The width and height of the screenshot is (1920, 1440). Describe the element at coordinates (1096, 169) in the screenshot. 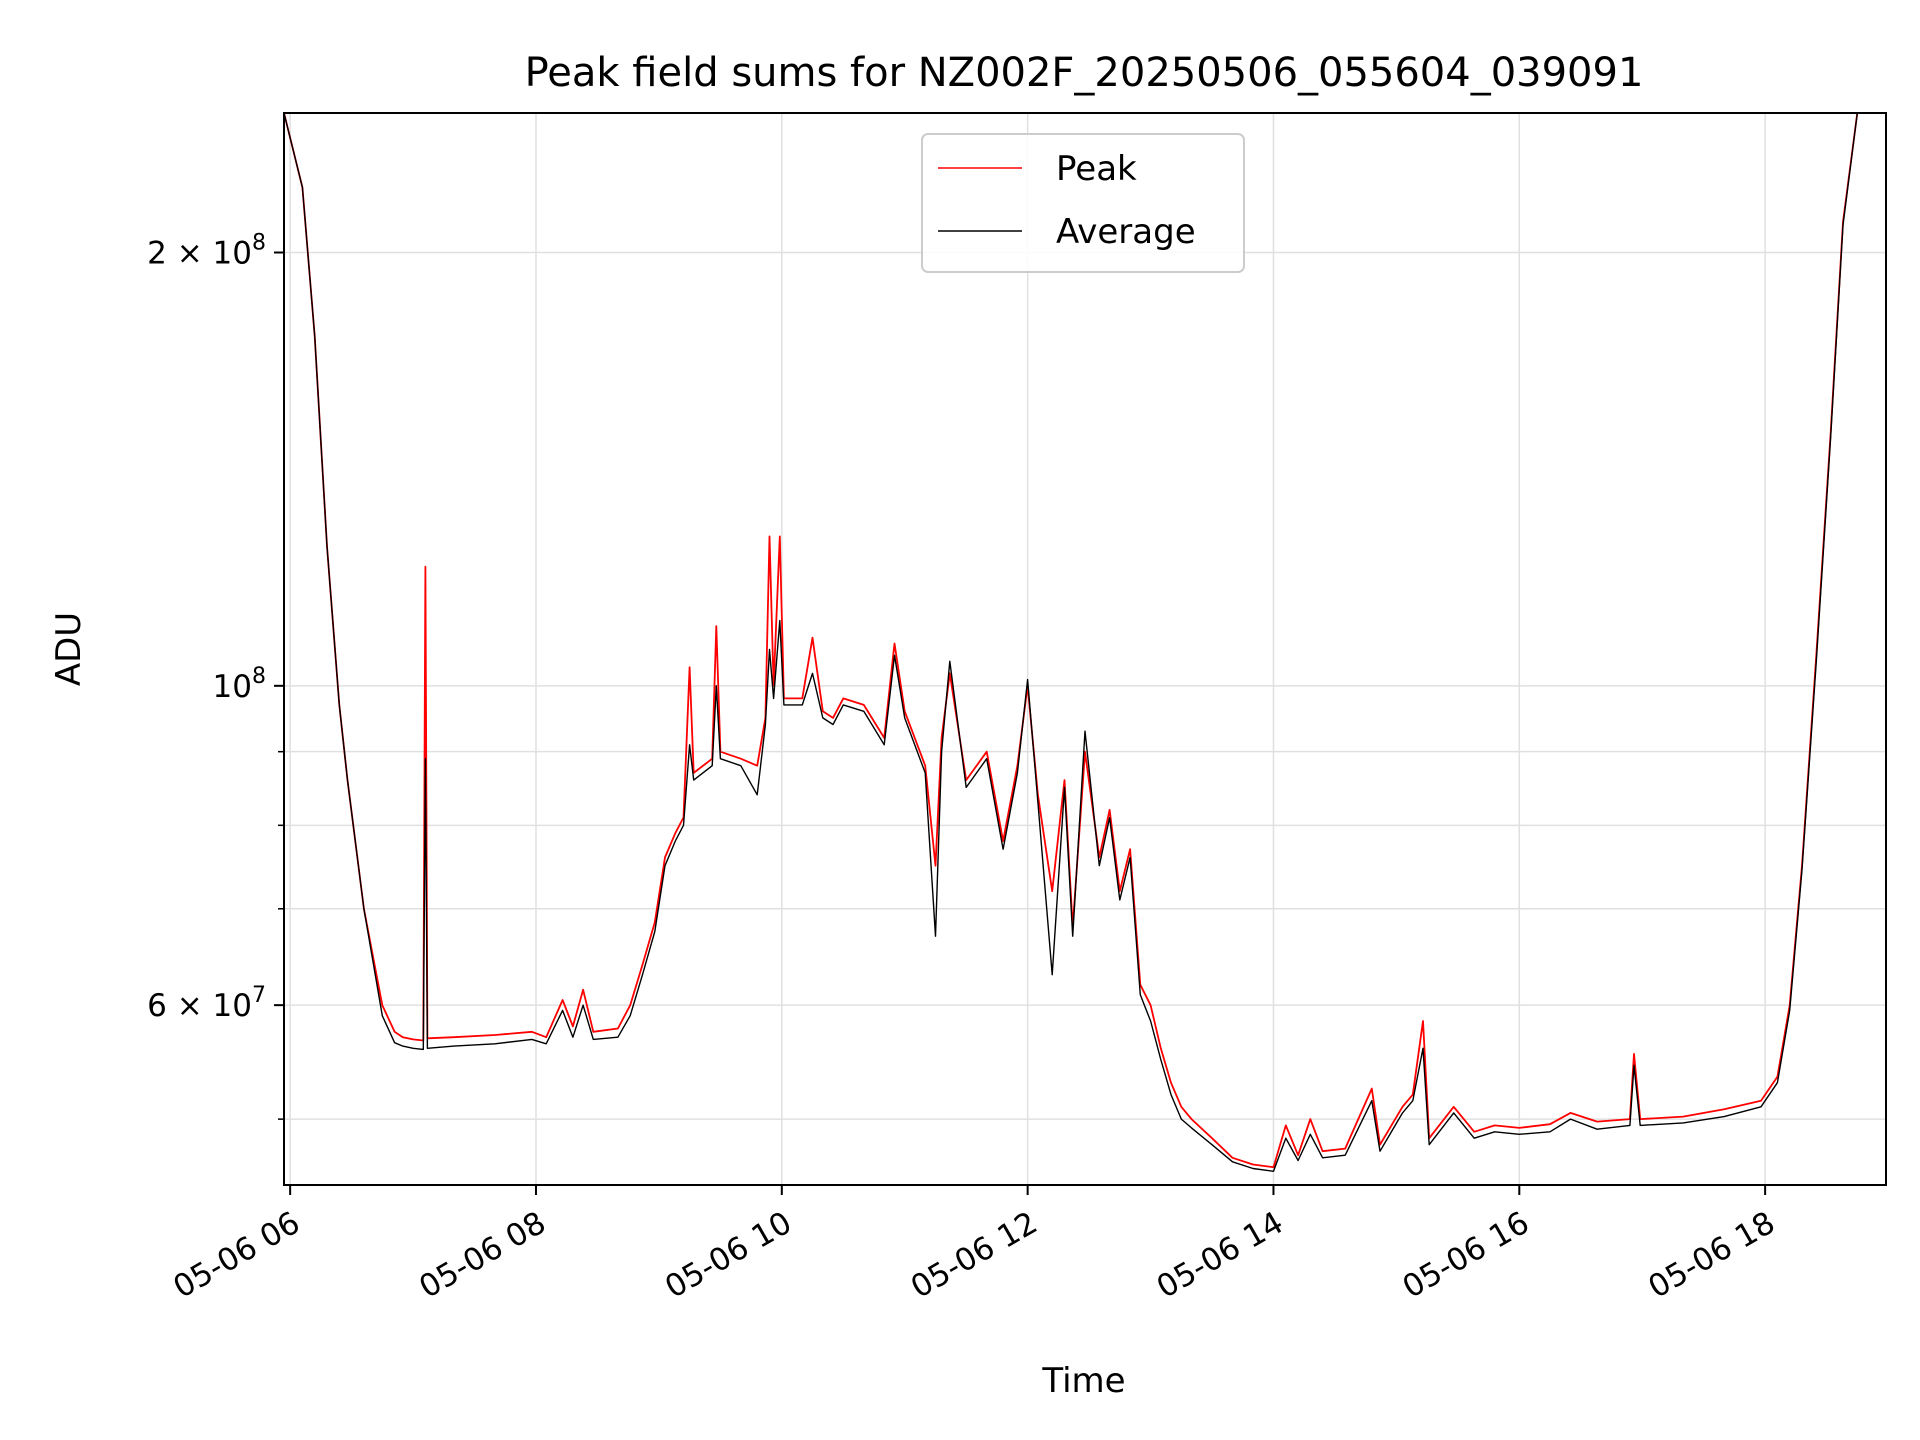

I see `legend-label-peak: Peak` at that location.